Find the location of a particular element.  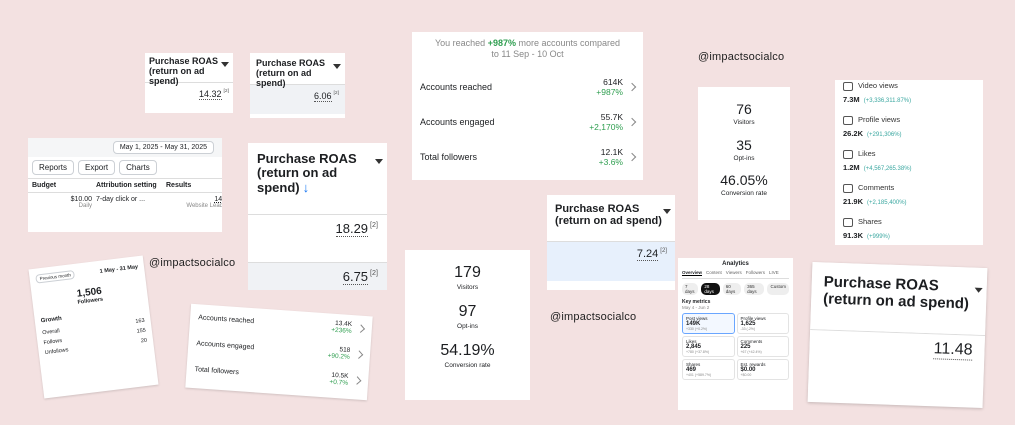

stat-right: 10.5K +0.7% is located at coordinates (345, 380).